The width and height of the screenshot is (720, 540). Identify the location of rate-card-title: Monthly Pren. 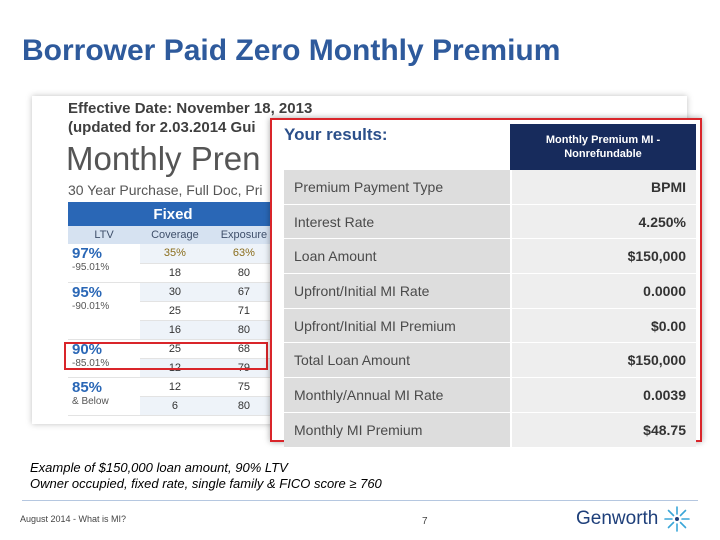
(163, 158).